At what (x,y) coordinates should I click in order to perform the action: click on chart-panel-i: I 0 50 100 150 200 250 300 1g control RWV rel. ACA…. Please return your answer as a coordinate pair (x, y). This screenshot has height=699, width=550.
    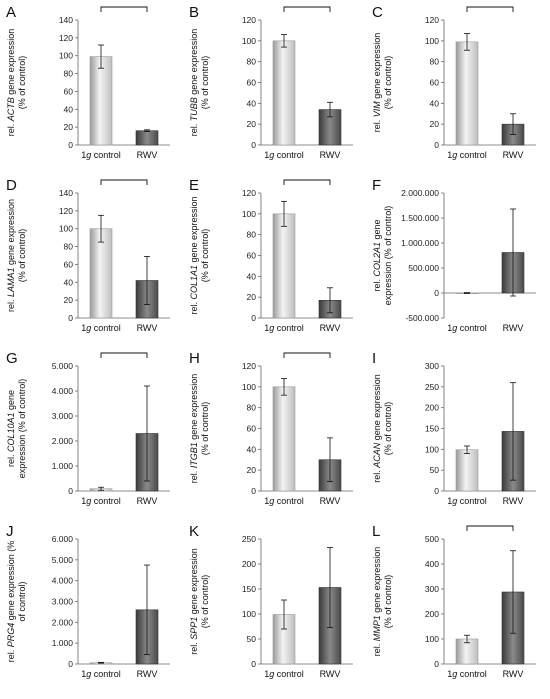
    Looking at the image, I should click on (454, 428).